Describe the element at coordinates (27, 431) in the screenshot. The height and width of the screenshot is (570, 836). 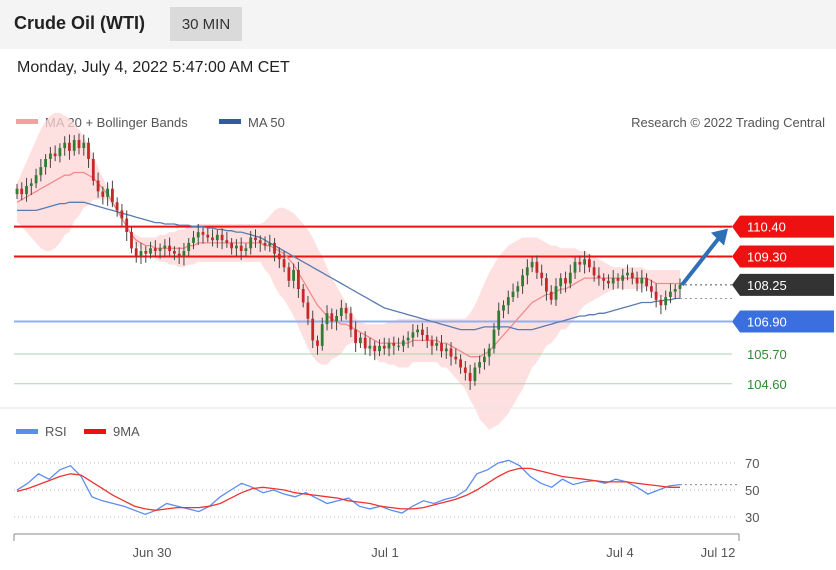
I see `rsi-legend-swatch` at that location.